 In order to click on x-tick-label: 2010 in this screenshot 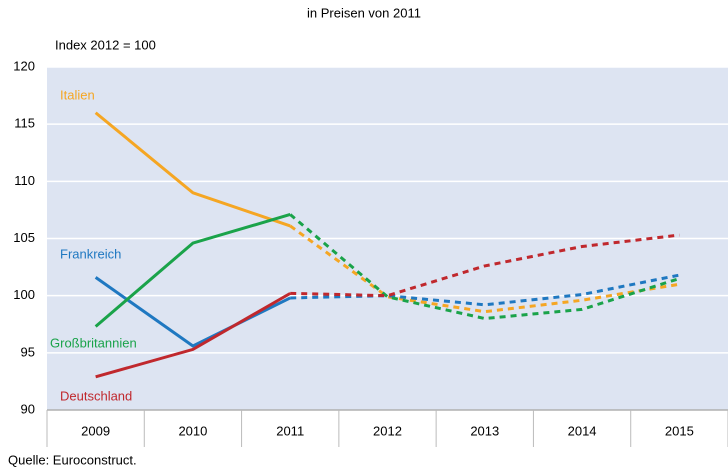, I will do `click(192, 430)`.